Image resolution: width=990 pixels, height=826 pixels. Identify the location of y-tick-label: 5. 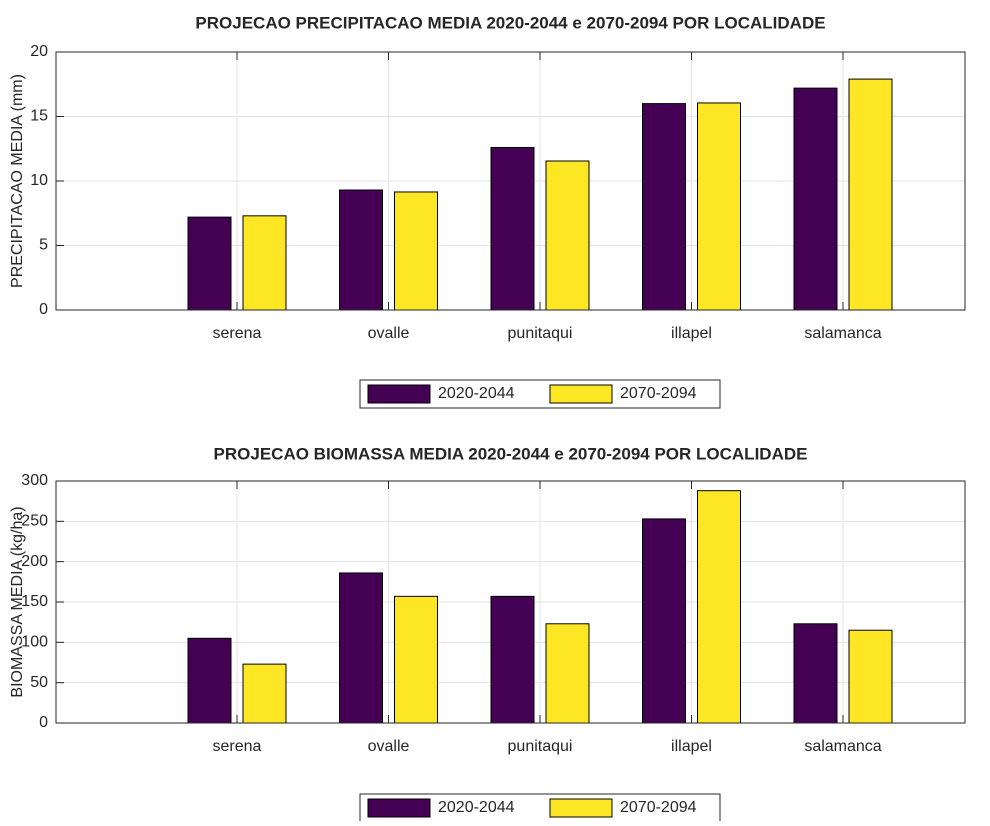
(43, 245).